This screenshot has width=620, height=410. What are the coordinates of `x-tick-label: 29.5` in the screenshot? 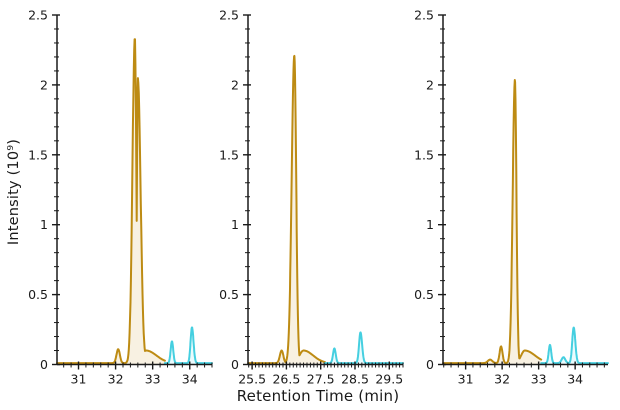 It's located at (389, 379).